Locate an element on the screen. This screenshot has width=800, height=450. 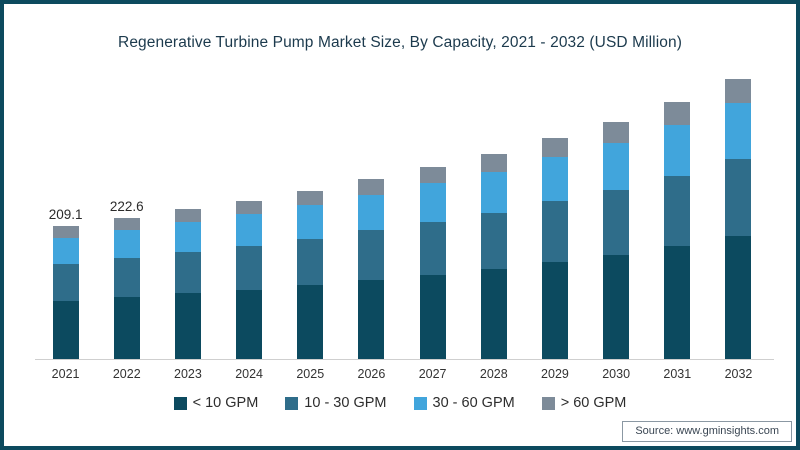
legend-item: 10 - 30 GPM is located at coordinates (336, 403).